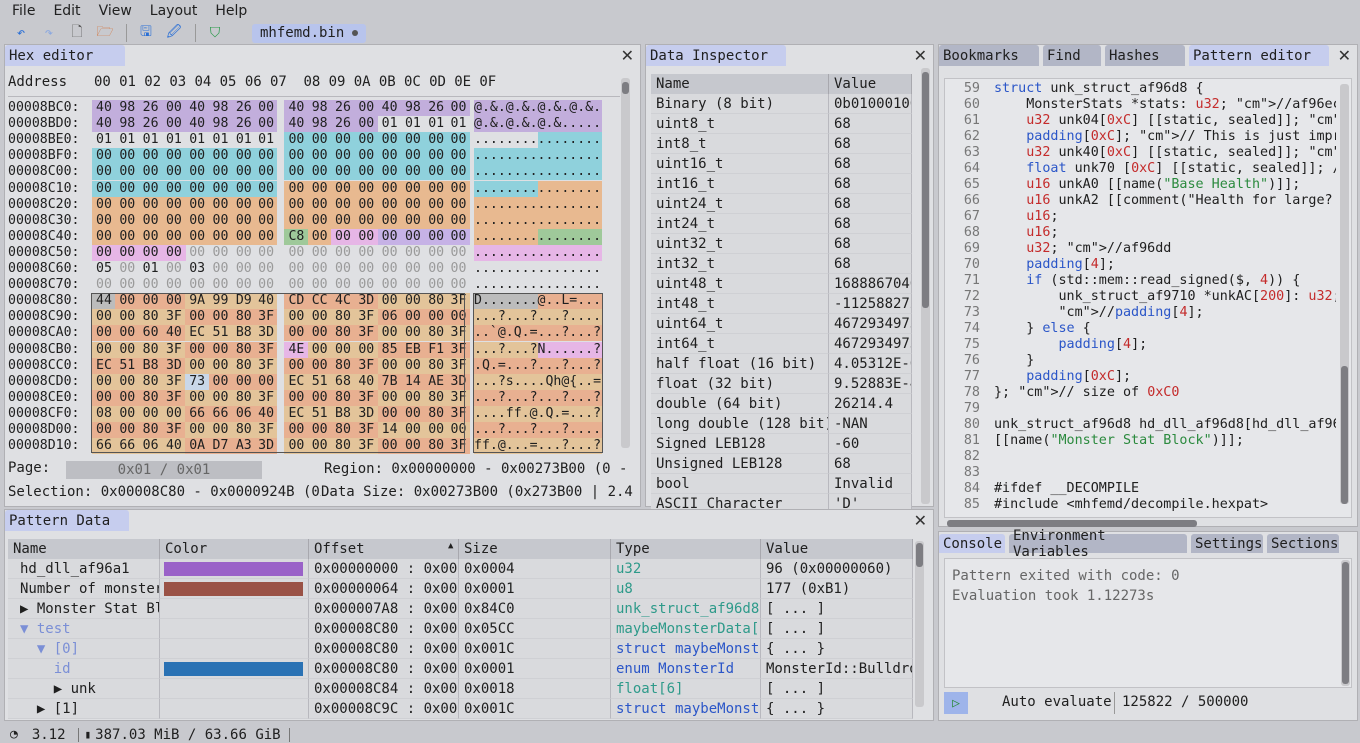  I want to click on hex-byte: 51, so click(127, 365).